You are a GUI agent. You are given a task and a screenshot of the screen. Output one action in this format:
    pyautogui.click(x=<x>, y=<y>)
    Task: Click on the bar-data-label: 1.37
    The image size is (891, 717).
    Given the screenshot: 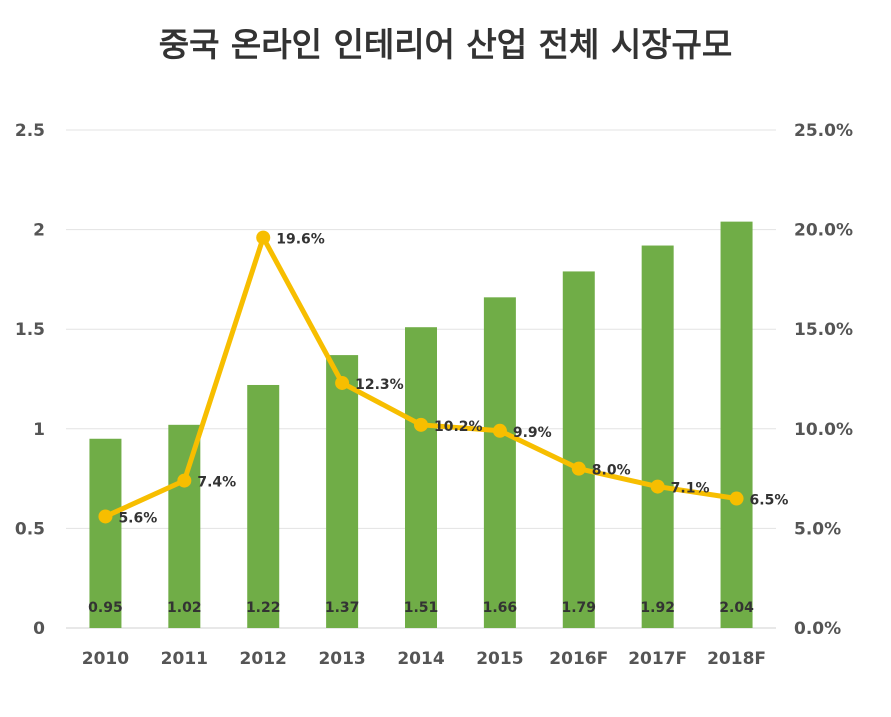 What is the action you would take?
    pyautogui.click(x=342, y=608)
    